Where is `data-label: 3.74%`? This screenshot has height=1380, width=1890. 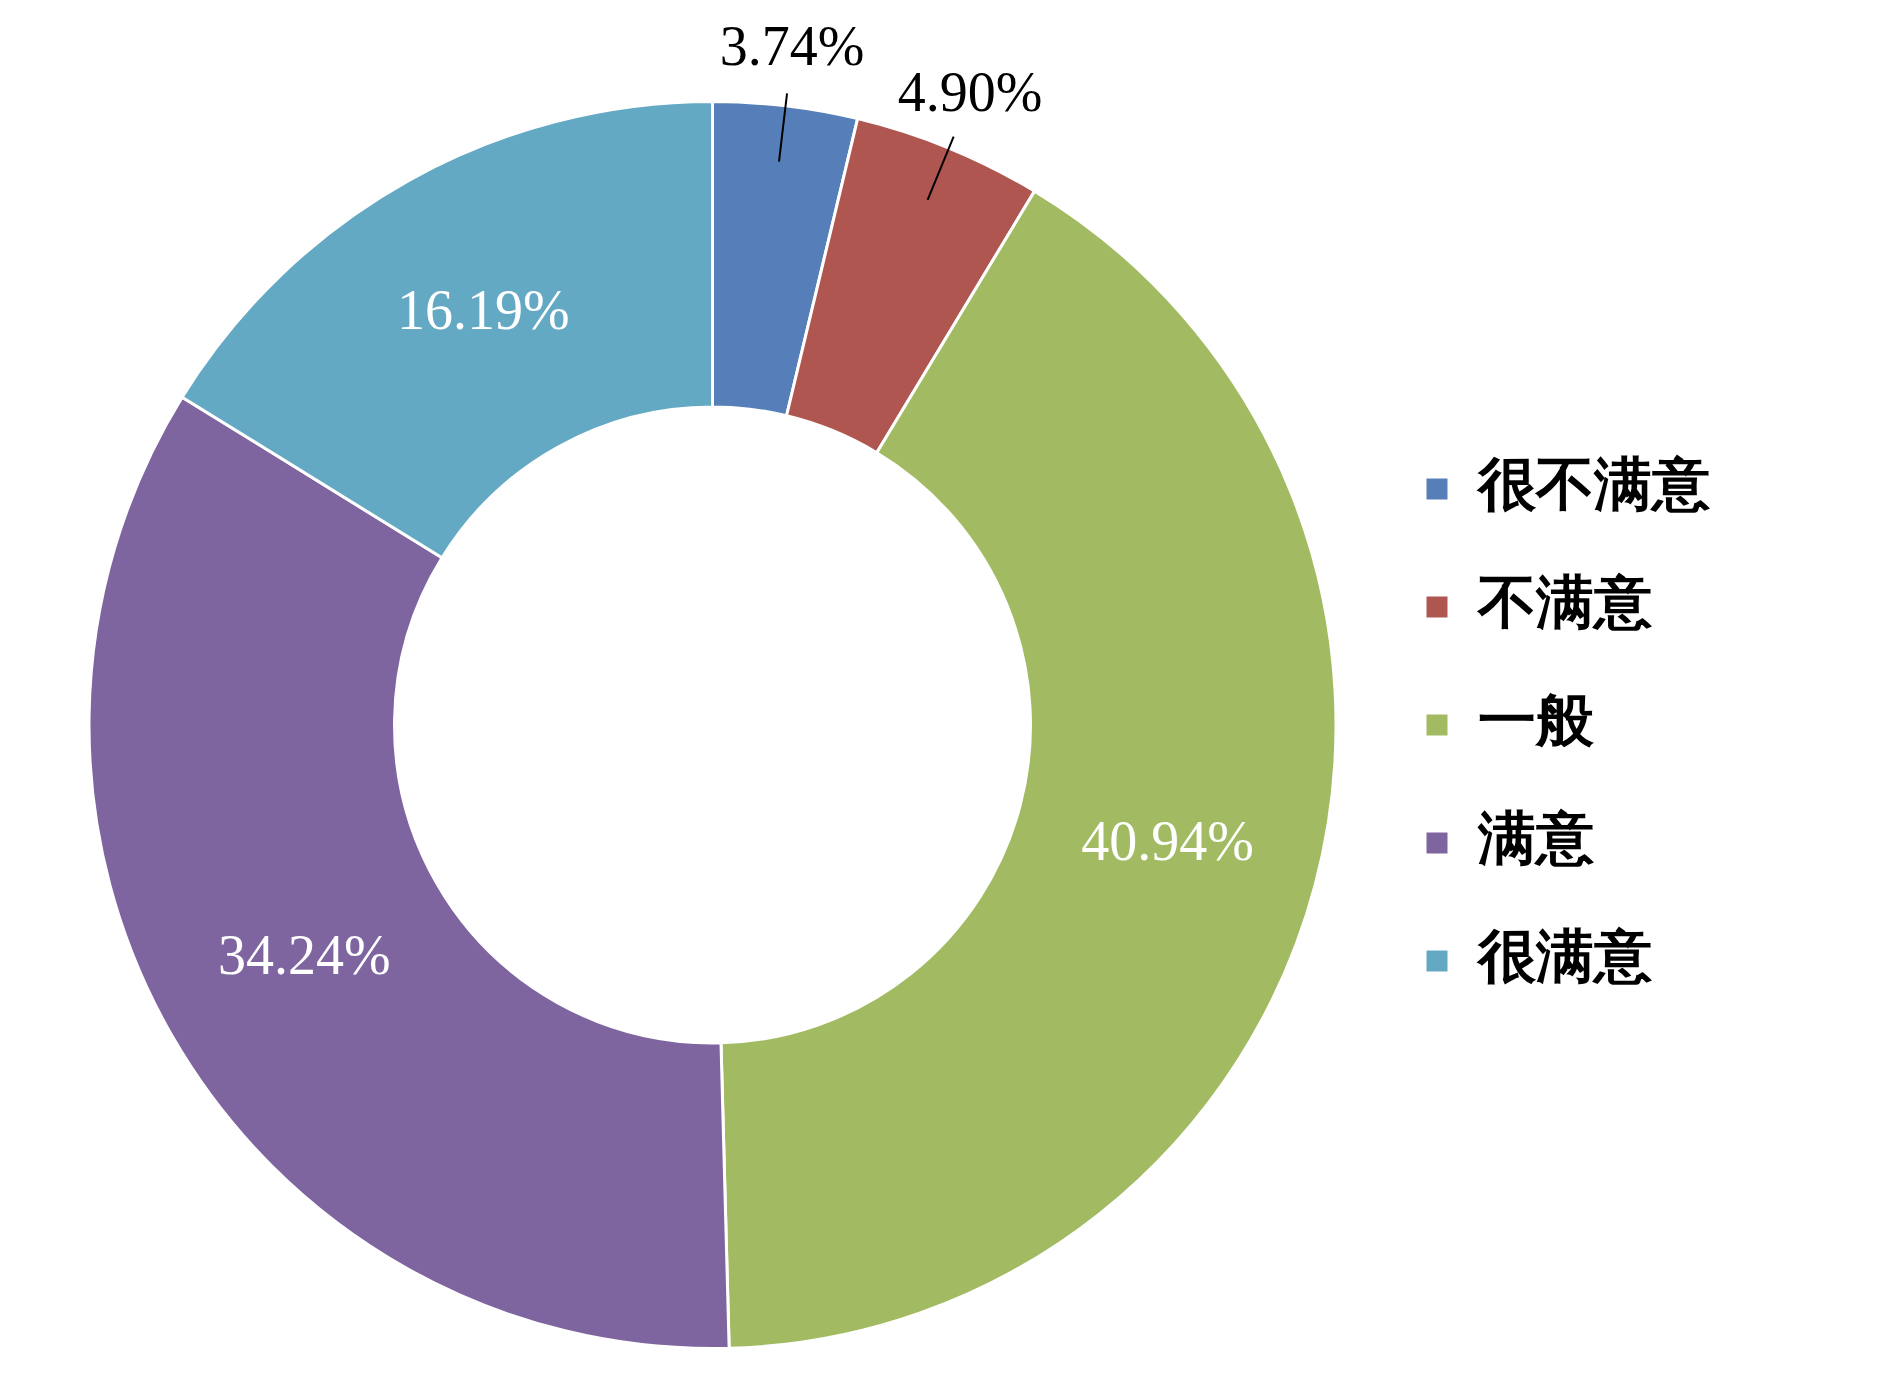 data-label: 3.74% is located at coordinates (792, 45).